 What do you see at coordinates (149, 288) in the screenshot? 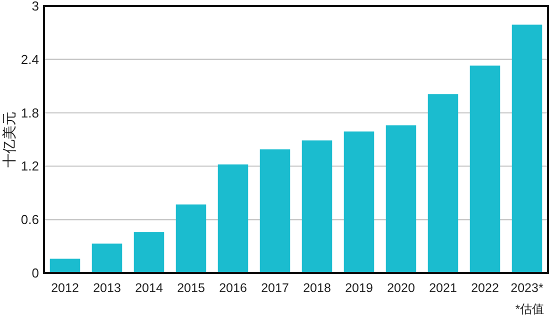
I see `x-tick-label: 2014` at bounding box center [149, 288].